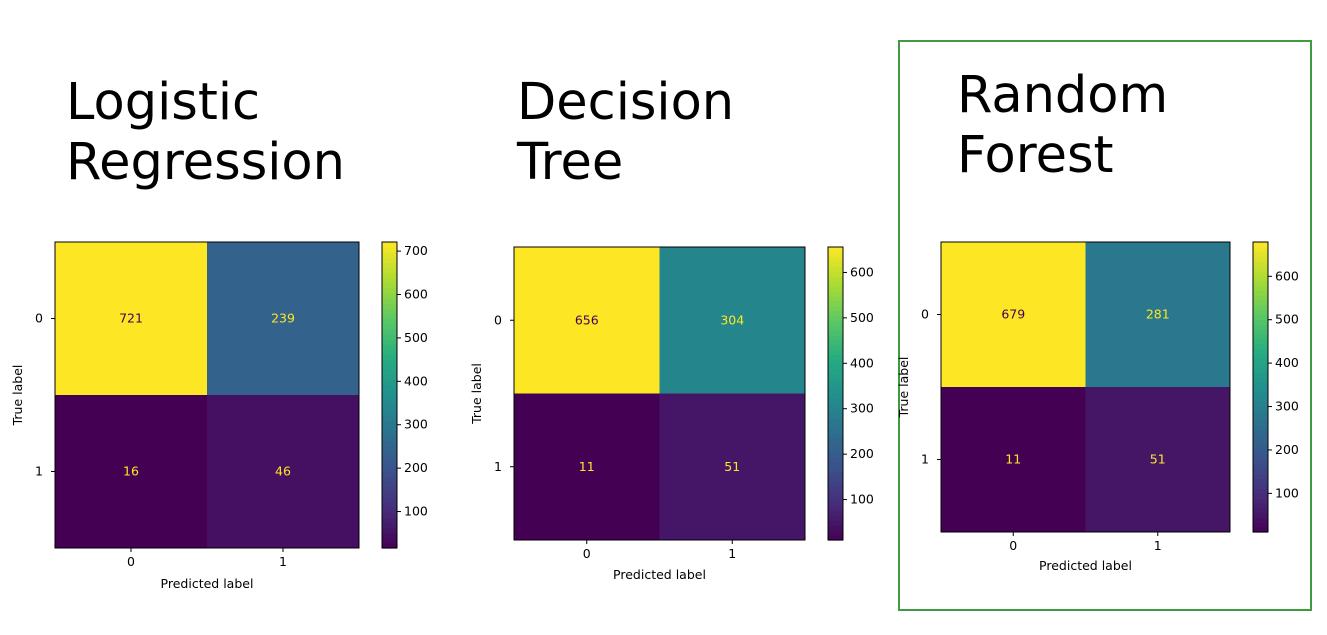  I want to click on title-line-1: Random, so click(1063, 95).